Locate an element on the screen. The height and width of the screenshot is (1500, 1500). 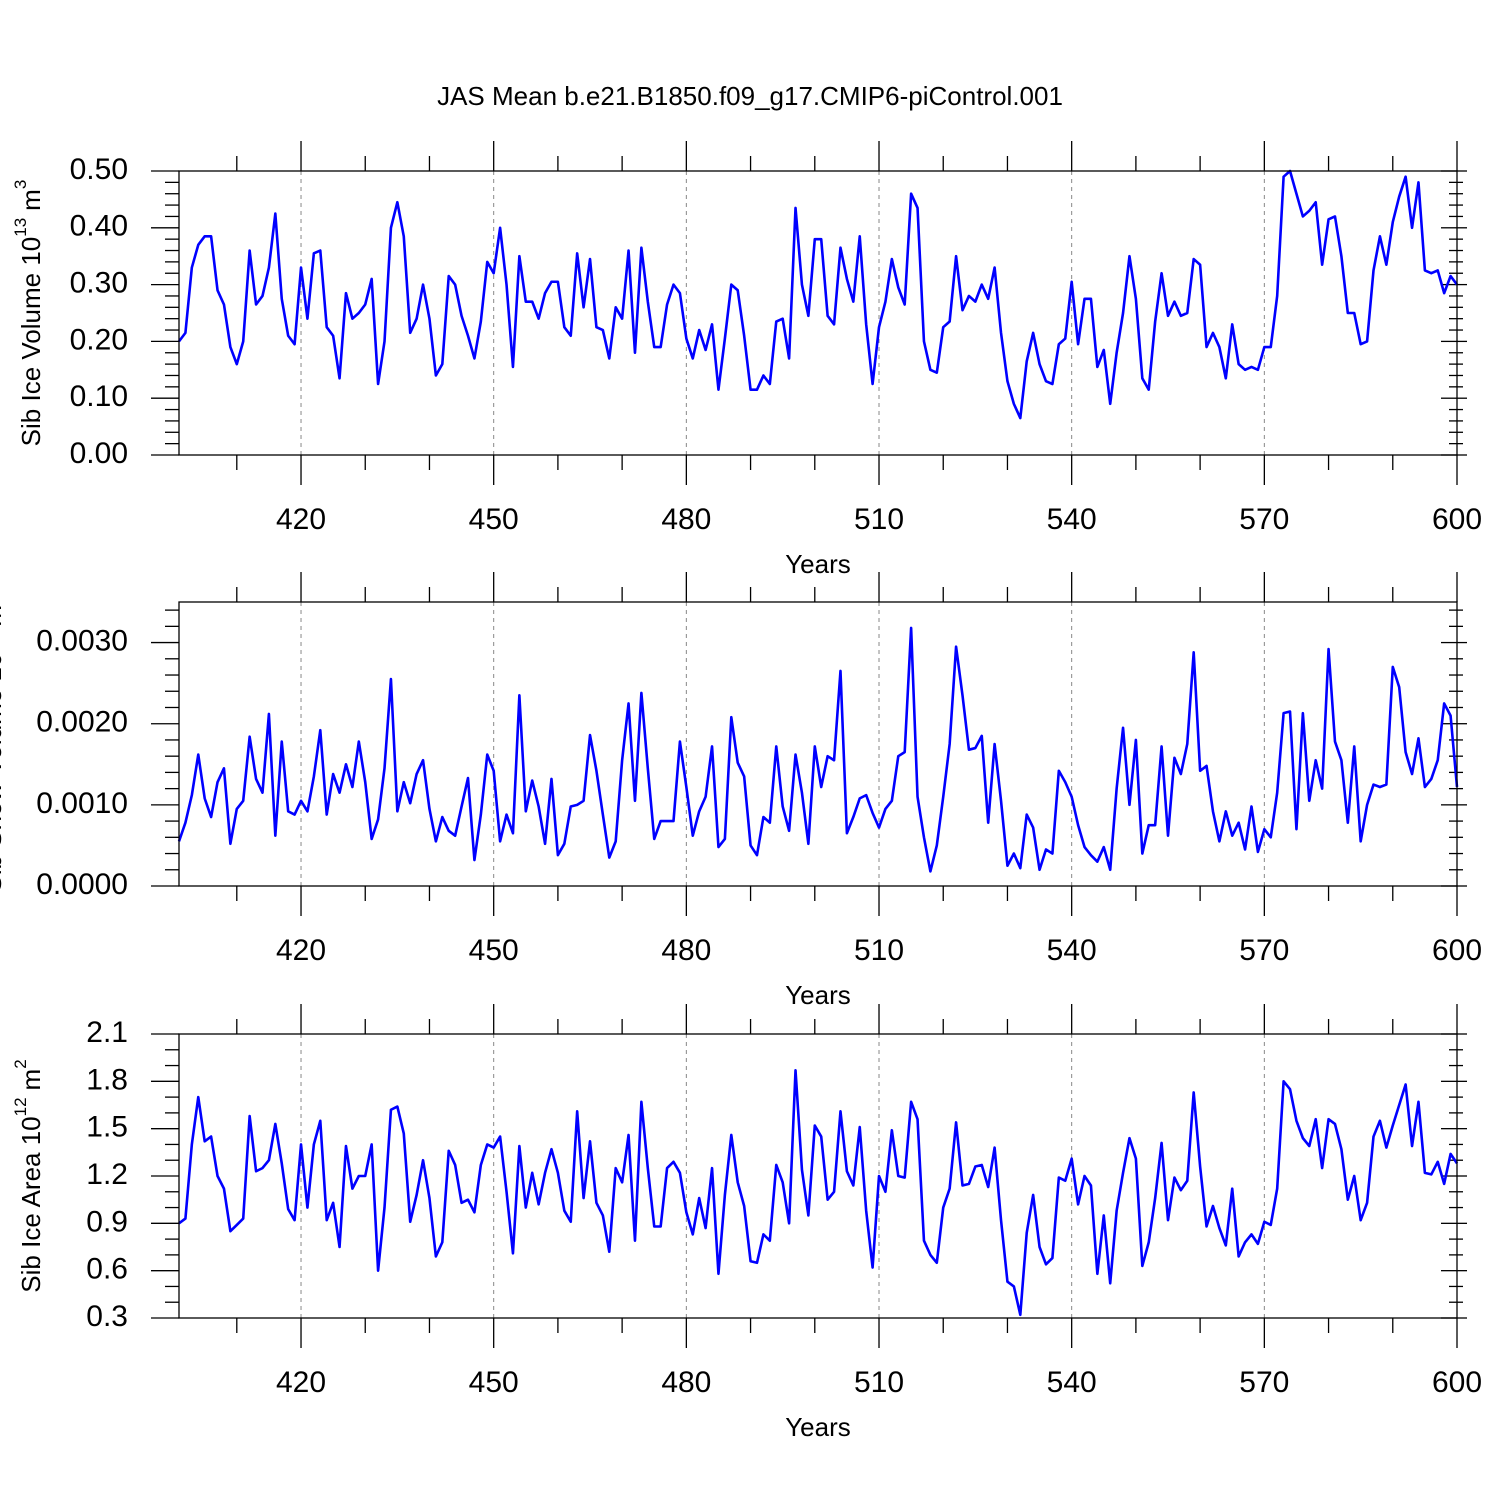
y-tick-label: 1.8 is located at coordinates (107, 1079).